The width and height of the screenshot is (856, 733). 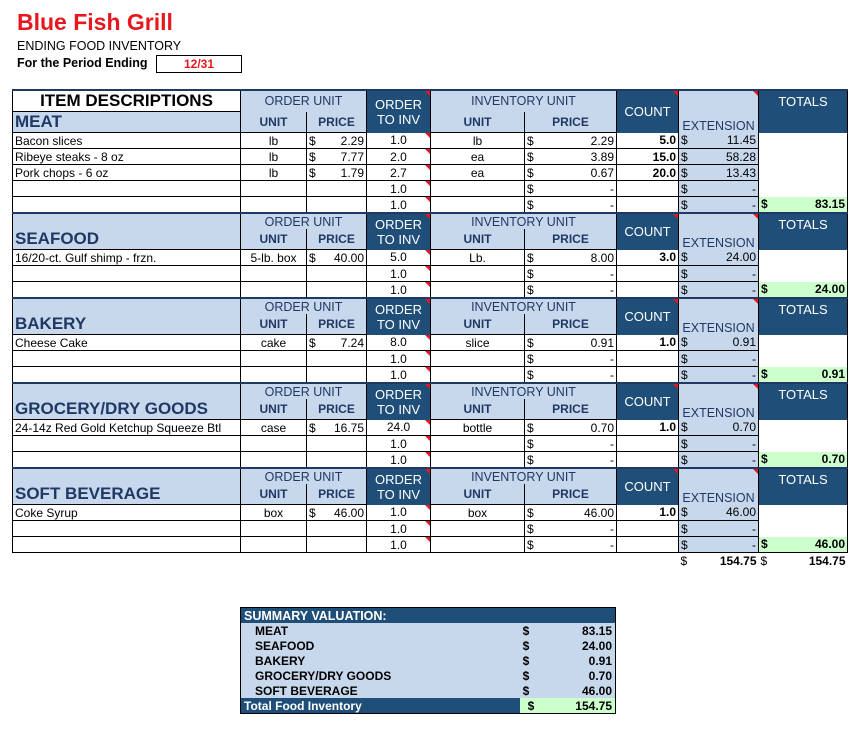 I want to click on count-value: 5.0, so click(x=648, y=140).